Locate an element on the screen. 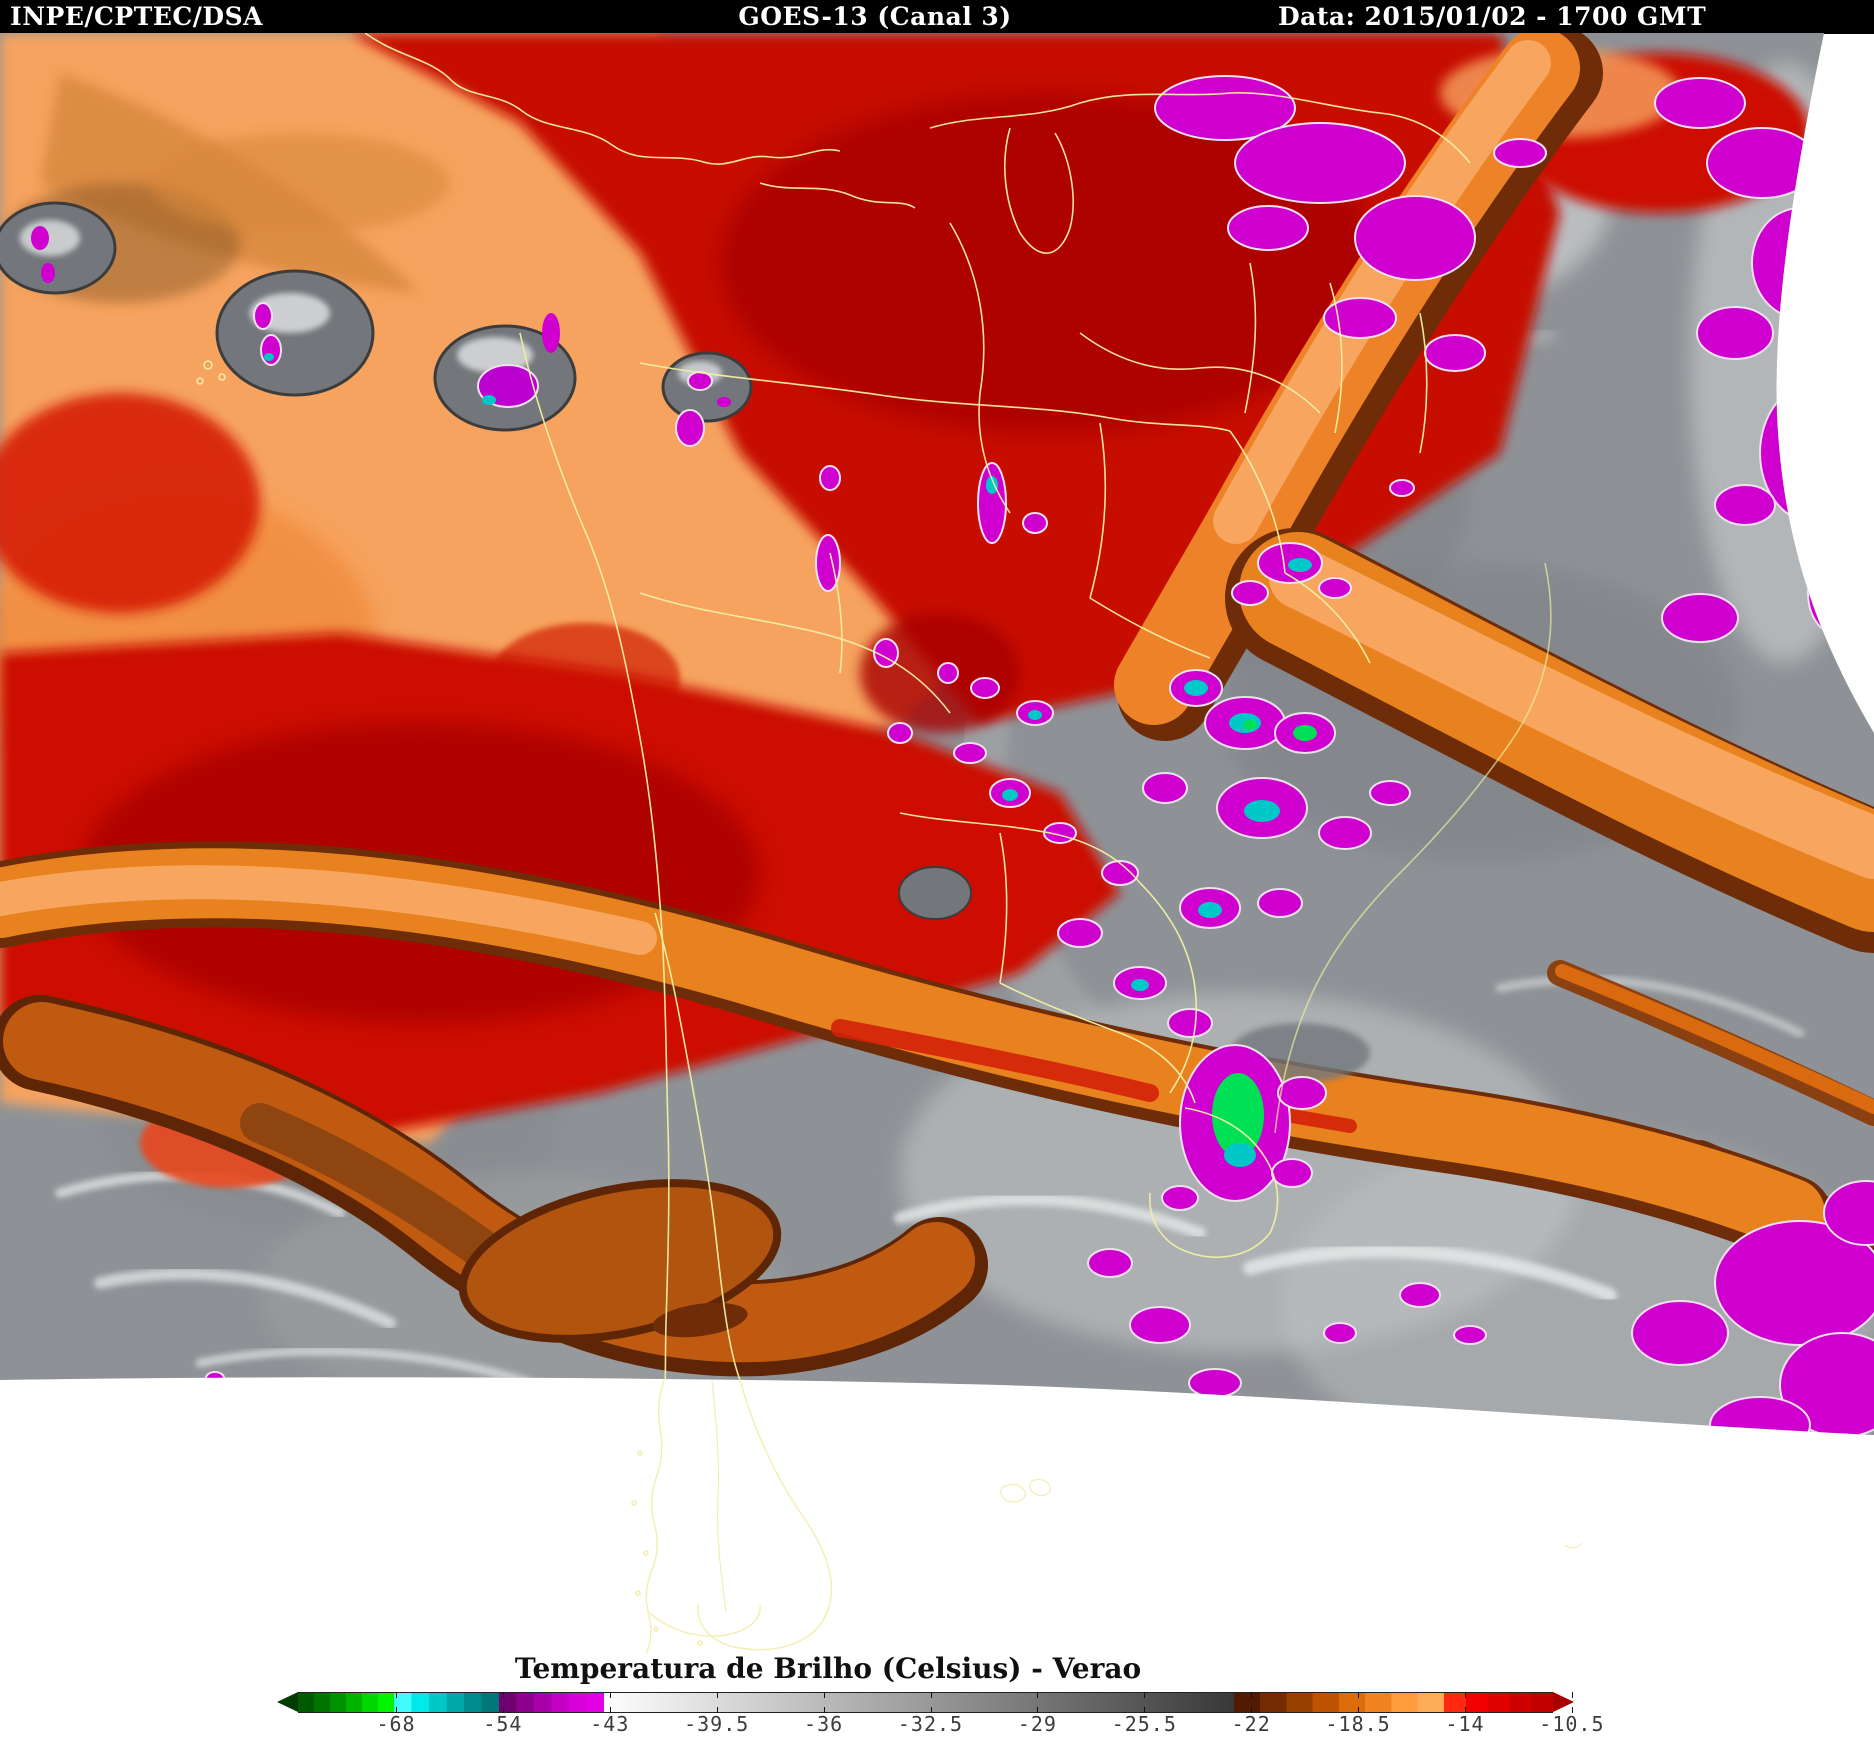  colorbar-segment-orange is located at coordinates (1339, 1702).